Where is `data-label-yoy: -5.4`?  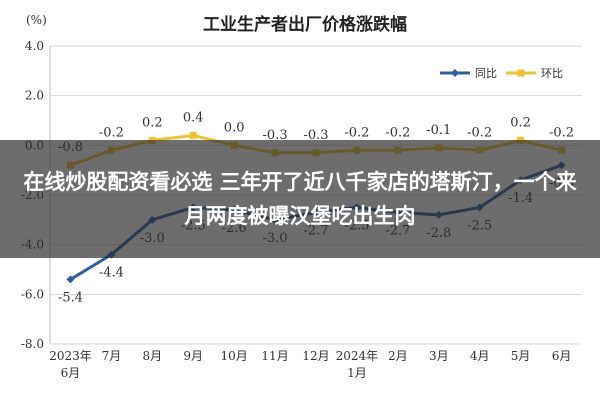
data-label-yoy: -5.4 is located at coordinates (70, 297).